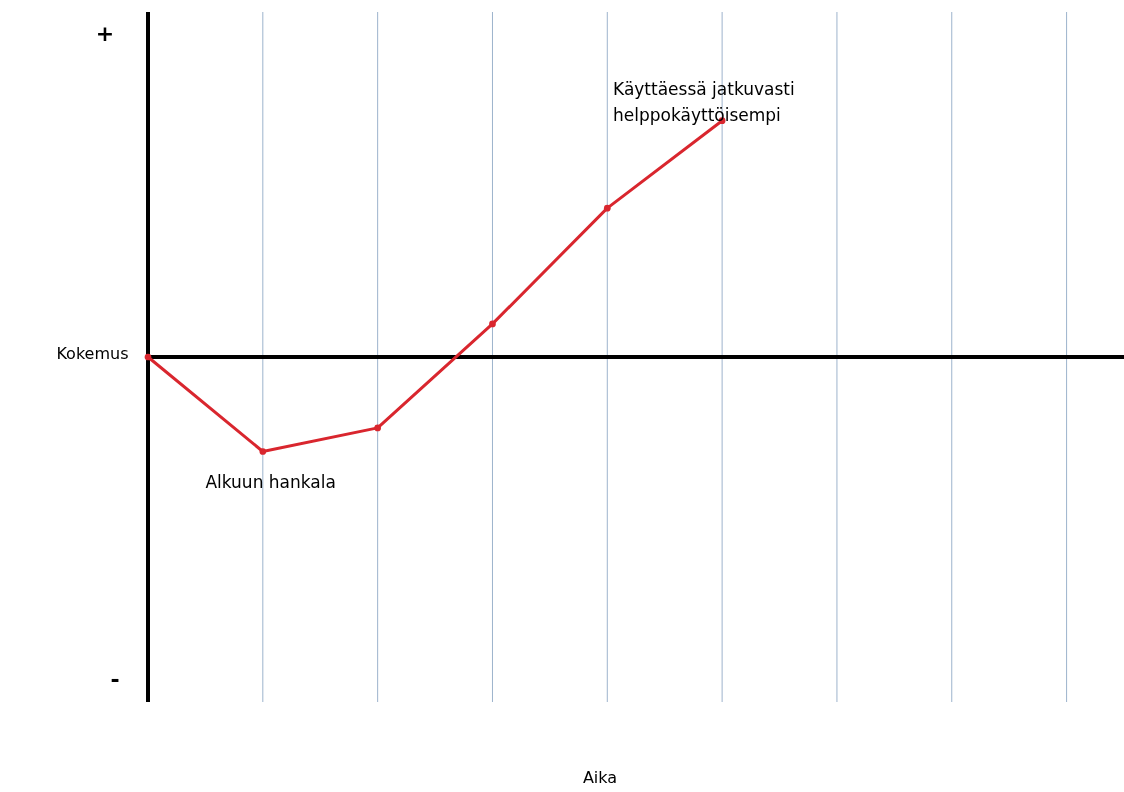 Image resolution: width=1124 pixels, height=792 pixels. What do you see at coordinates (704, 102) in the screenshot?
I see `annotation: Käyttäessä jatkuvasti helppokäyttöisempi` at bounding box center [704, 102].